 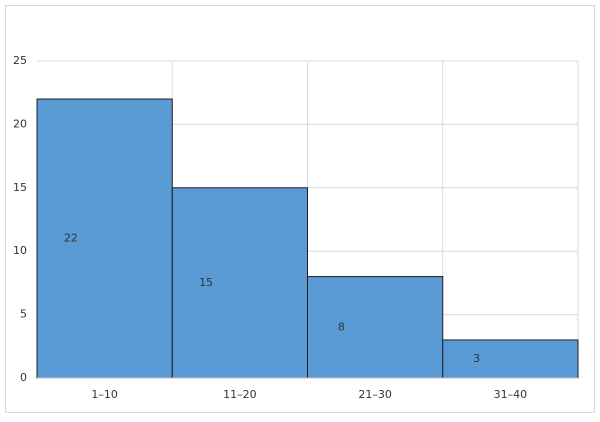 What do you see at coordinates (20, 250) in the screenshot?
I see `y-tick-label: 10` at bounding box center [20, 250].